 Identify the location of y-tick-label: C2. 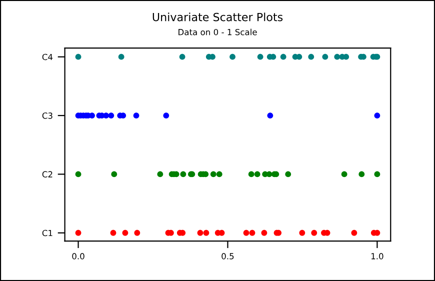
(47, 174).